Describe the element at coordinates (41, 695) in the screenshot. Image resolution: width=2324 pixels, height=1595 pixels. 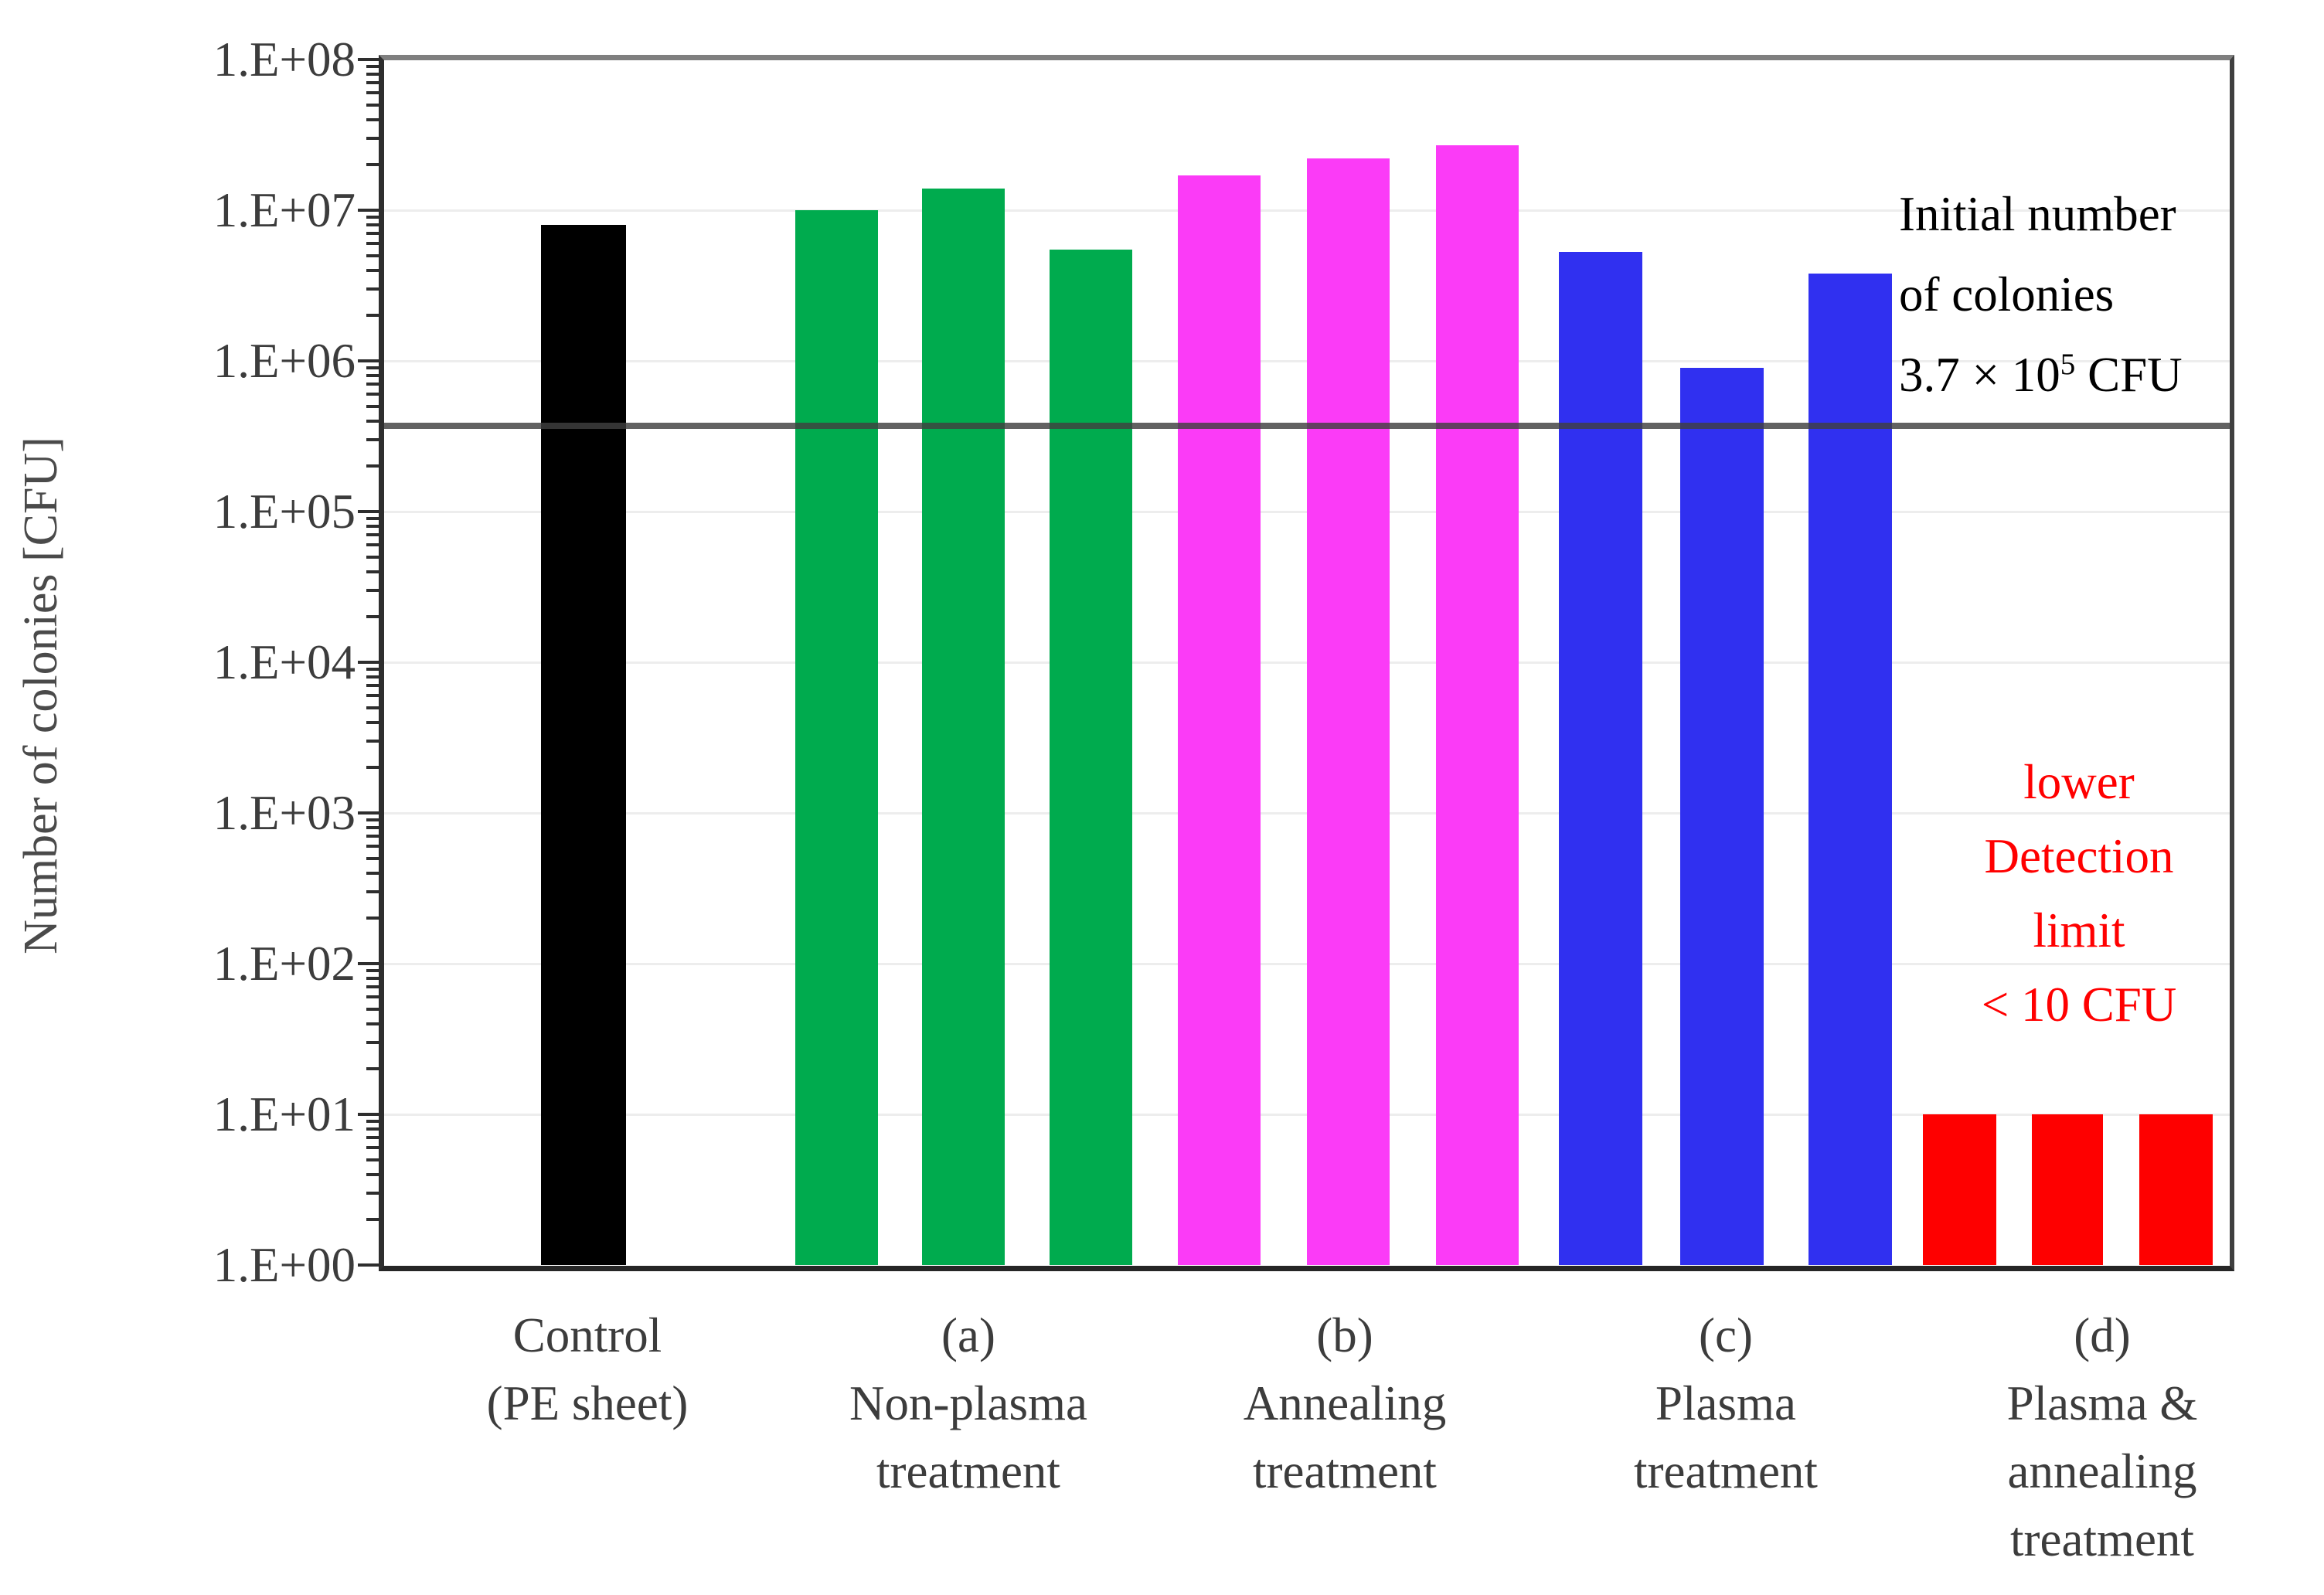
I see `y-axis-title: Number of colonies [CFU]` at that location.